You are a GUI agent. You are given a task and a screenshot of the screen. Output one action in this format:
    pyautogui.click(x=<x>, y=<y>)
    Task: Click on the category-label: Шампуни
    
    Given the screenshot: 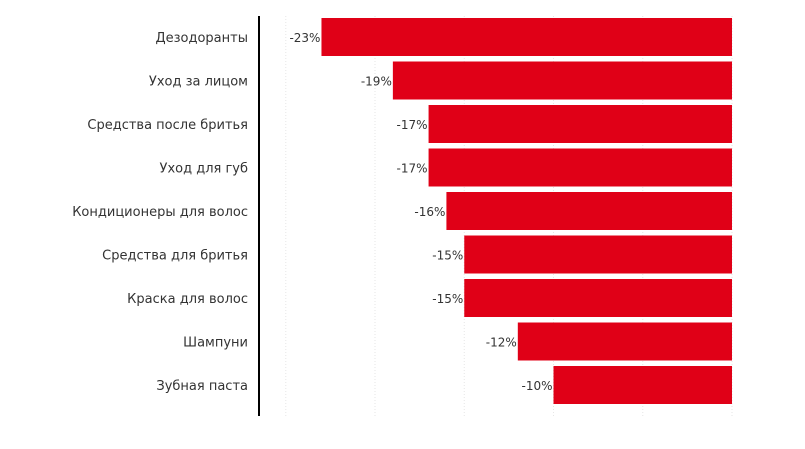 What is the action you would take?
    pyautogui.click(x=215, y=343)
    